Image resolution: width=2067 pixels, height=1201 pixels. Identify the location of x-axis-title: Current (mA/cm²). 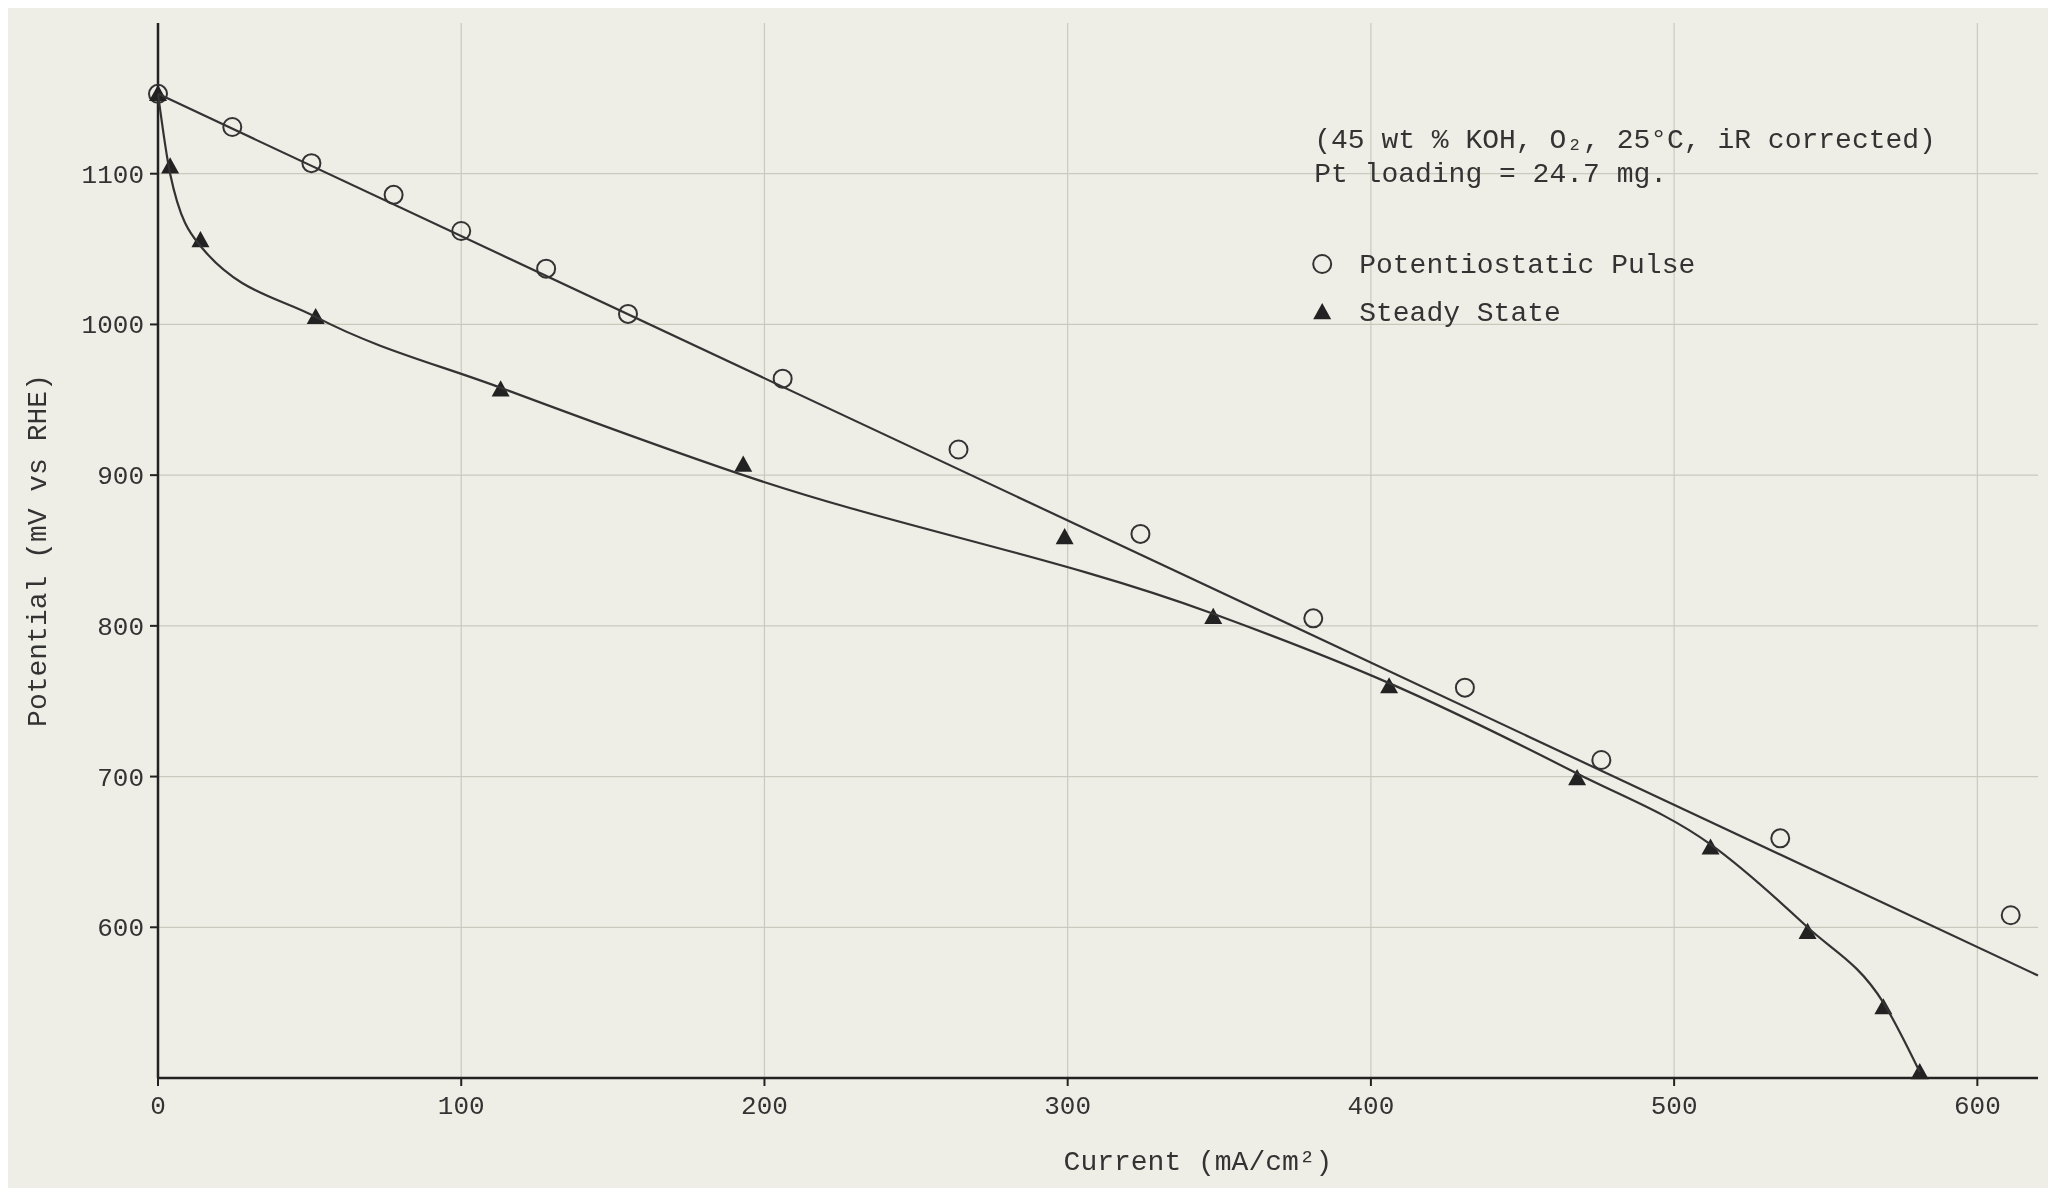
(1198, 1162).